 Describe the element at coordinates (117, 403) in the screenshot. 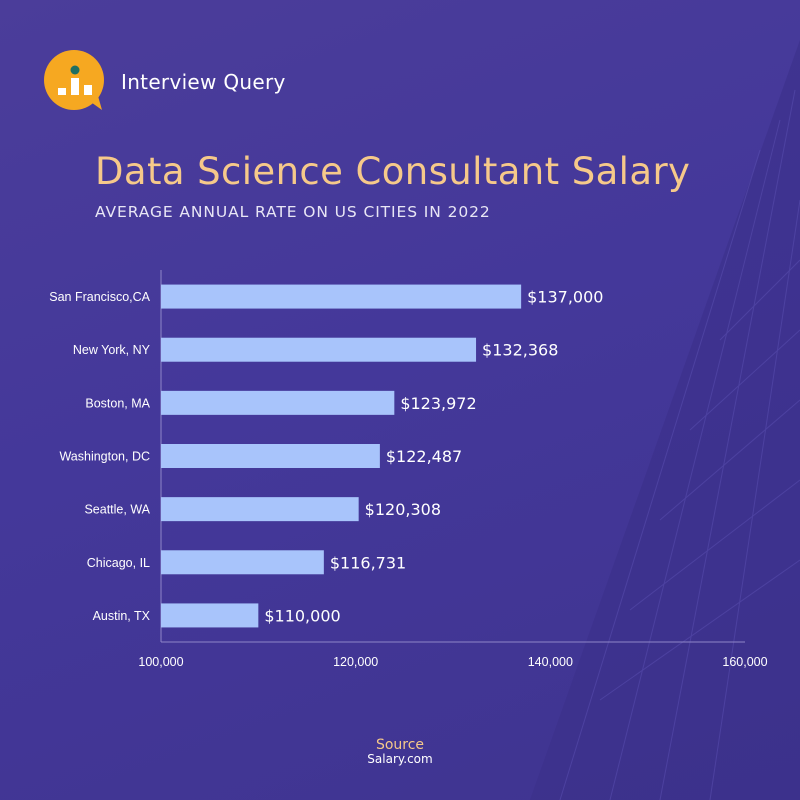

I see `category-label: Boston, MA` at that location.